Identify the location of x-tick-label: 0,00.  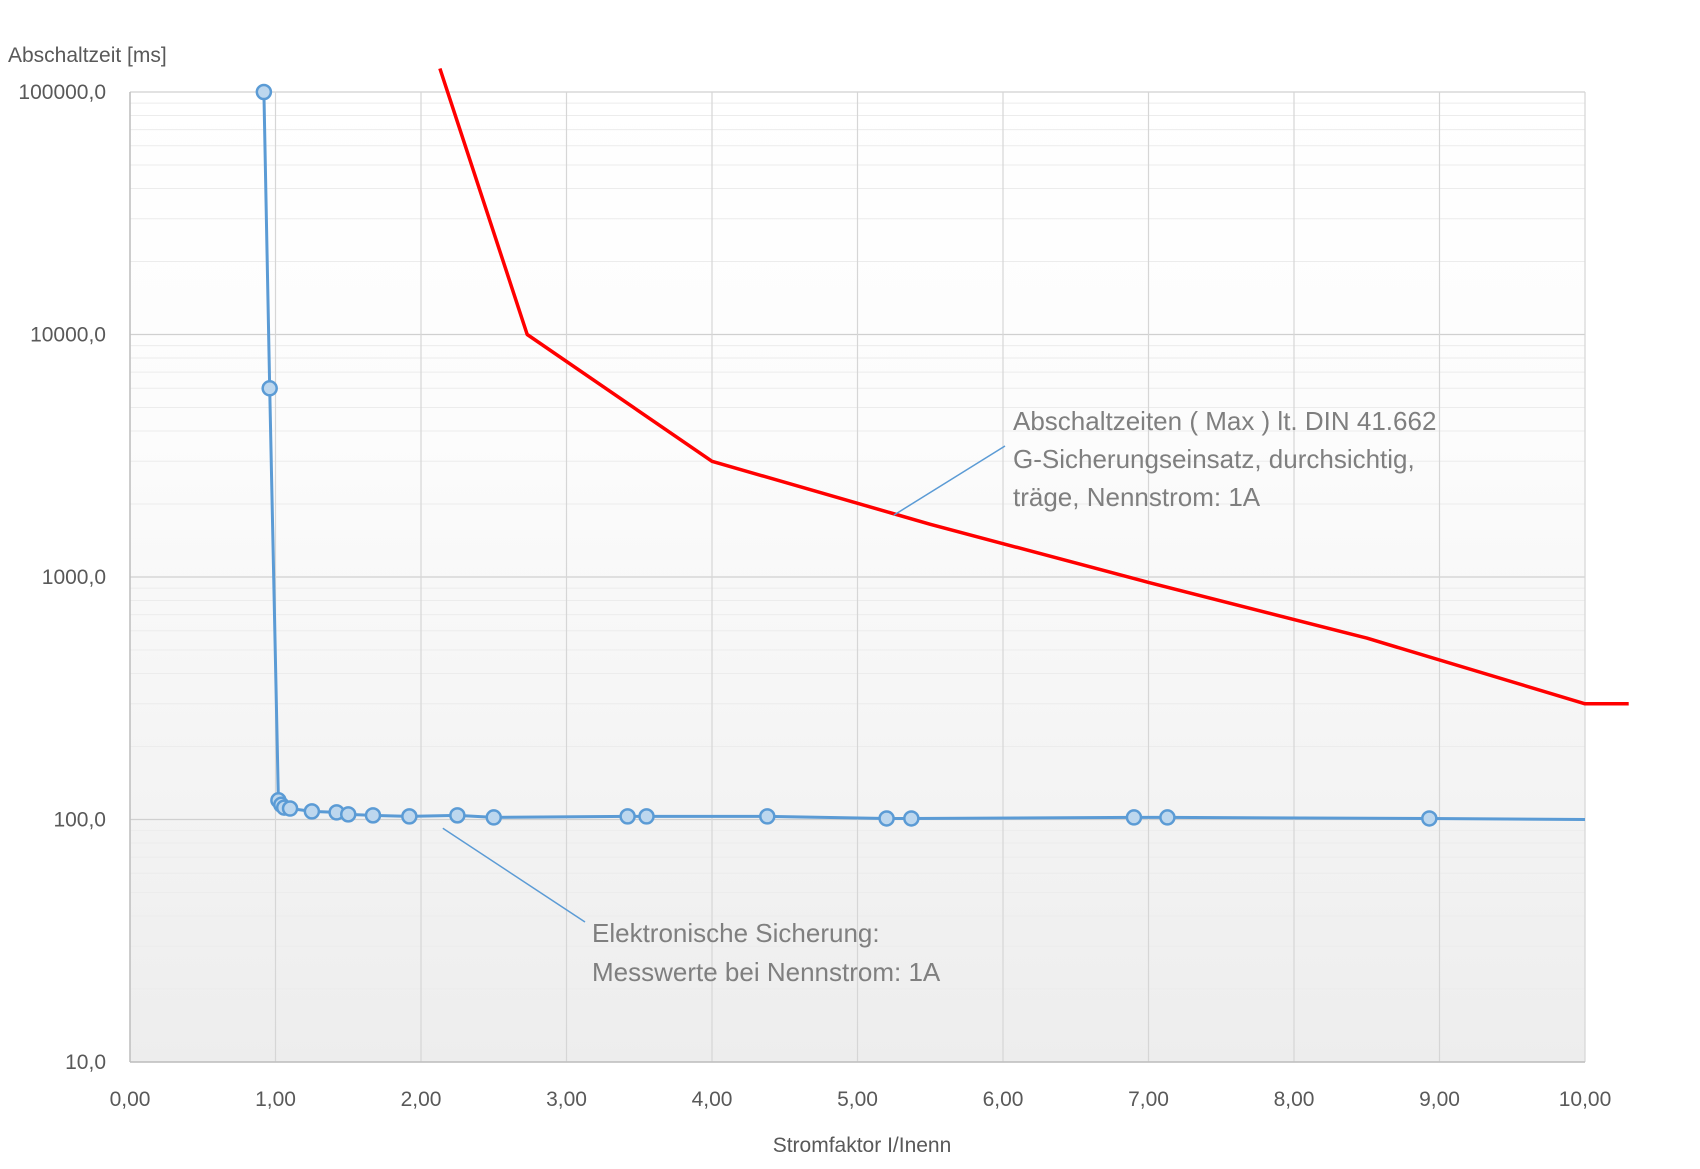
(130, 1099).